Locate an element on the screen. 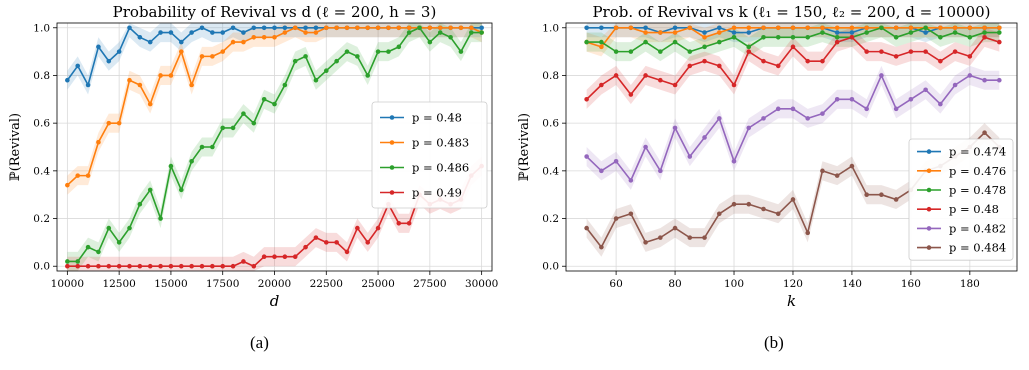 The image size is (1029, 370). x-tick-label: 22500 is located at coordinates (326, 284).